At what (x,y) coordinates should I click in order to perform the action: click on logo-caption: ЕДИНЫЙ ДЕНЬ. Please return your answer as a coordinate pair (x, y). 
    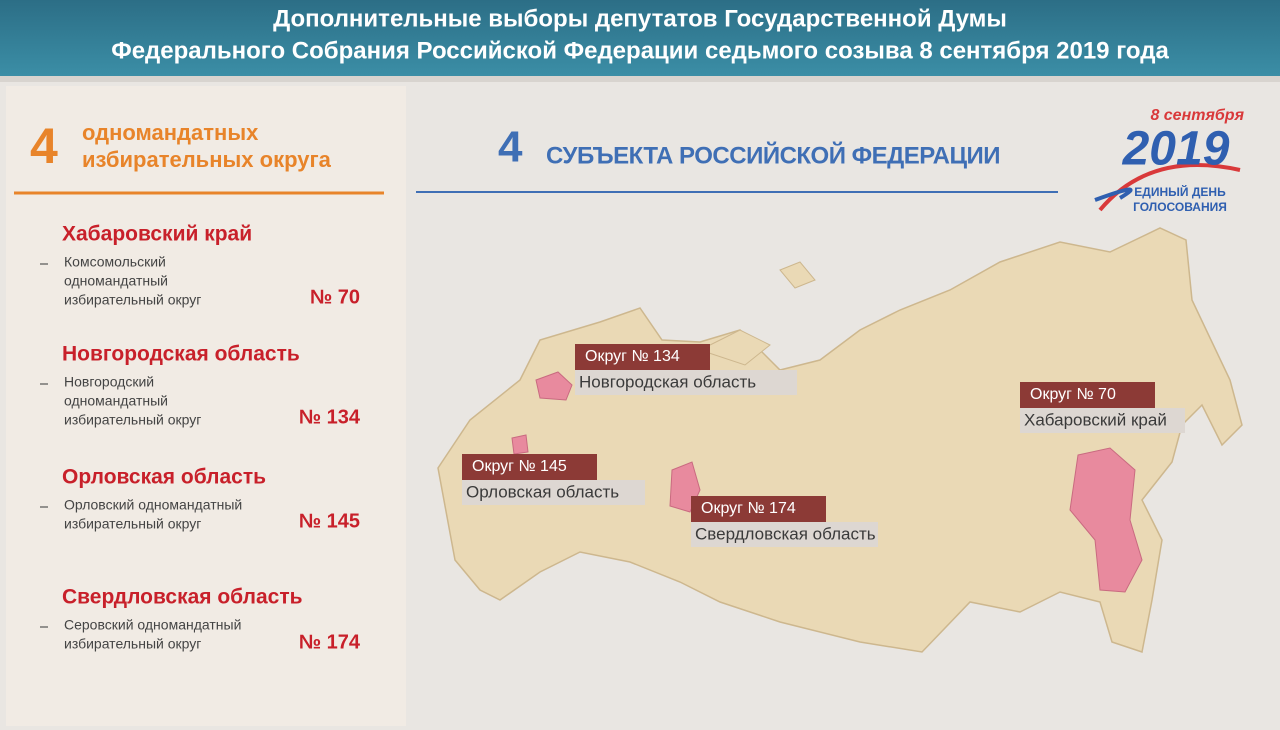
    Looking at the image, I should click on (1180, 191).